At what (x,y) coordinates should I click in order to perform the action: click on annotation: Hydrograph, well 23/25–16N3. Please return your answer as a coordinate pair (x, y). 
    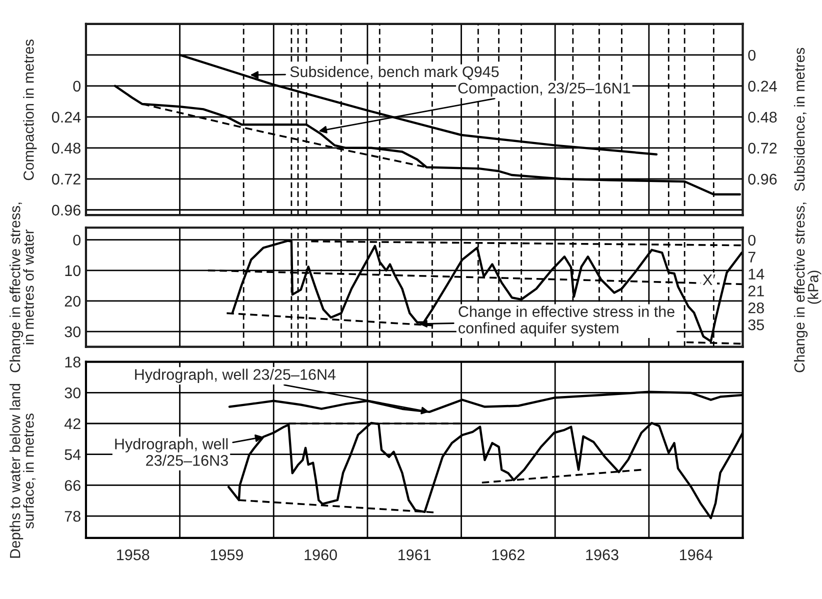
    Looking at the image, I should click on (171, 452).